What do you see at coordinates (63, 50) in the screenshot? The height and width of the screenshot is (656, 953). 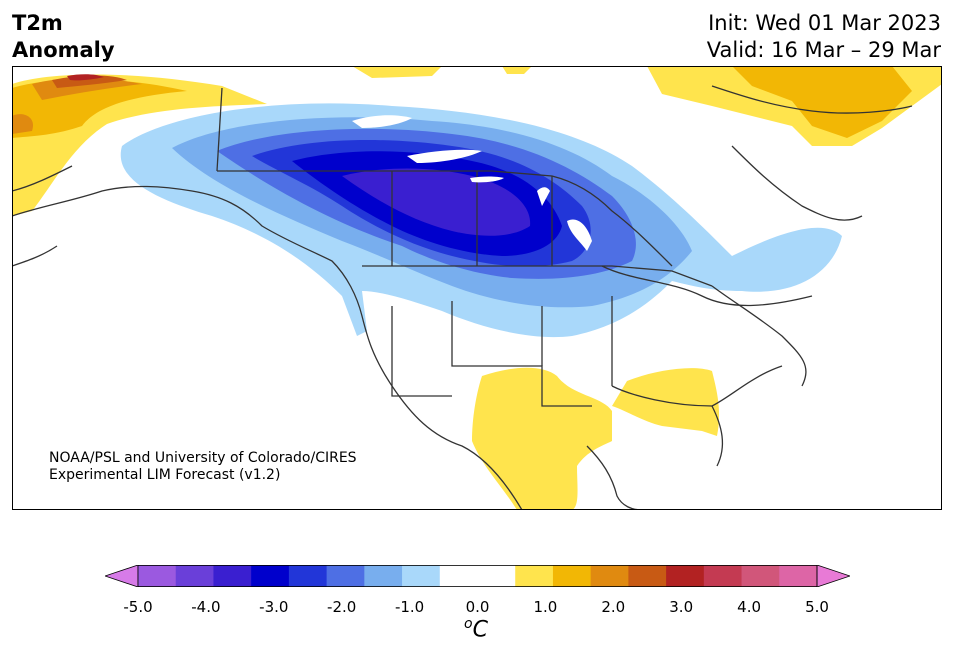 I see `title-type: Anomaly` at bounding box center [63, 50].